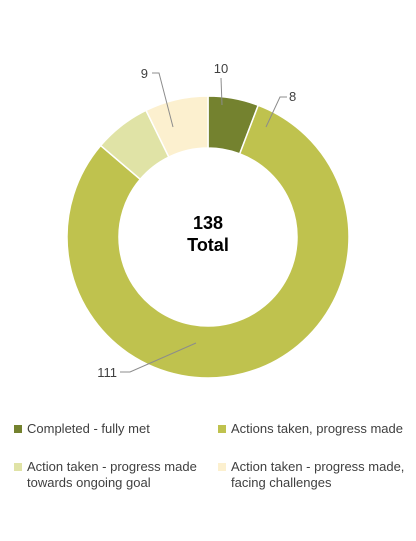 The image size is (416, 541). Describe the element at coordinates (18, 429) in the screenshot. I see `legend-swatch-completed` at that location.